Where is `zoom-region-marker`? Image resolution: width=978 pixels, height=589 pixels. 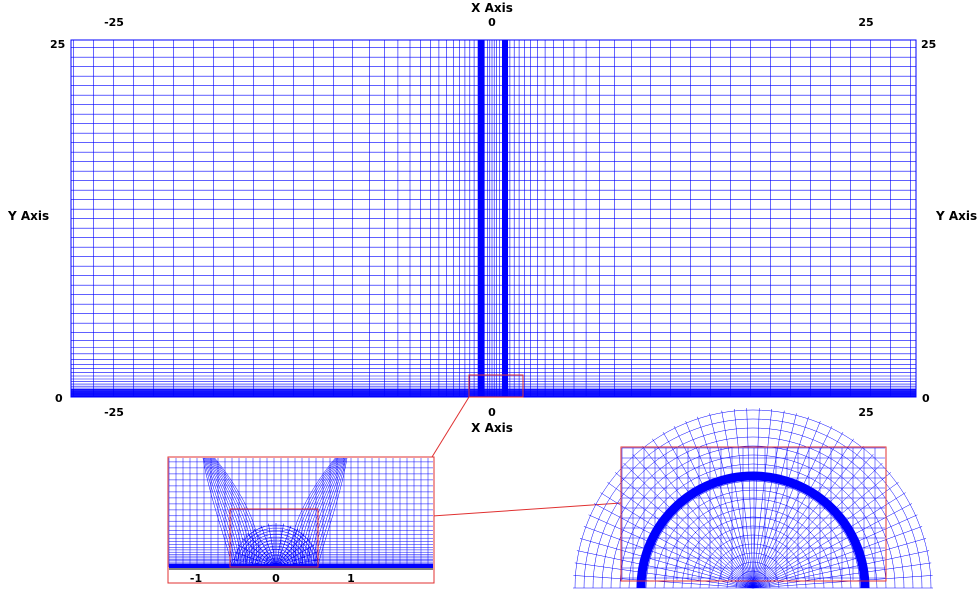
zoom-region-marker is located at coordinates (496, 386).